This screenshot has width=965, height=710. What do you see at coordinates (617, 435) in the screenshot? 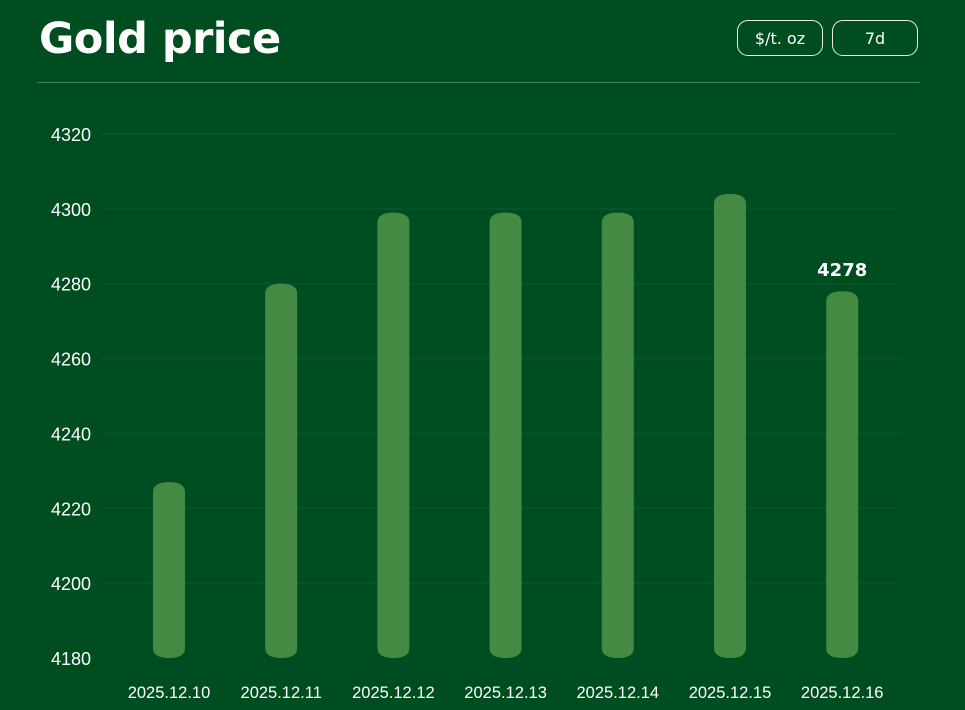
I see `bar-2025.12.14` at bounding box center [617, 435].